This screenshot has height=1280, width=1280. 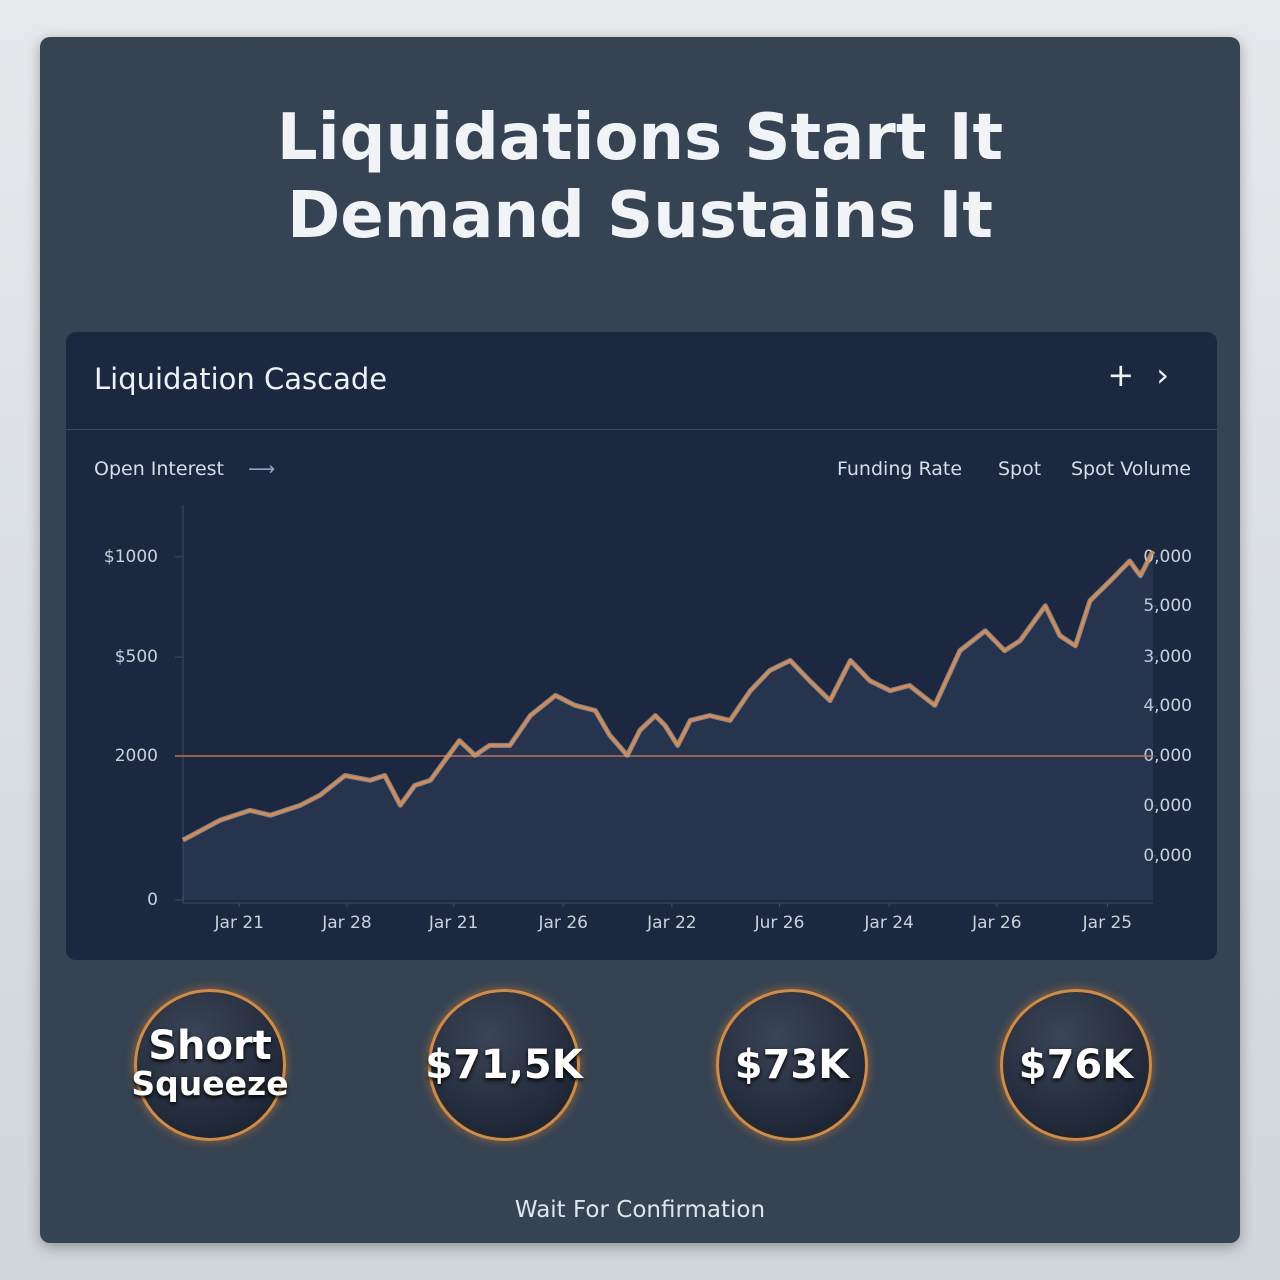 I want to click on y2-tick-label: 3,000, so click(x=1167, y=657).